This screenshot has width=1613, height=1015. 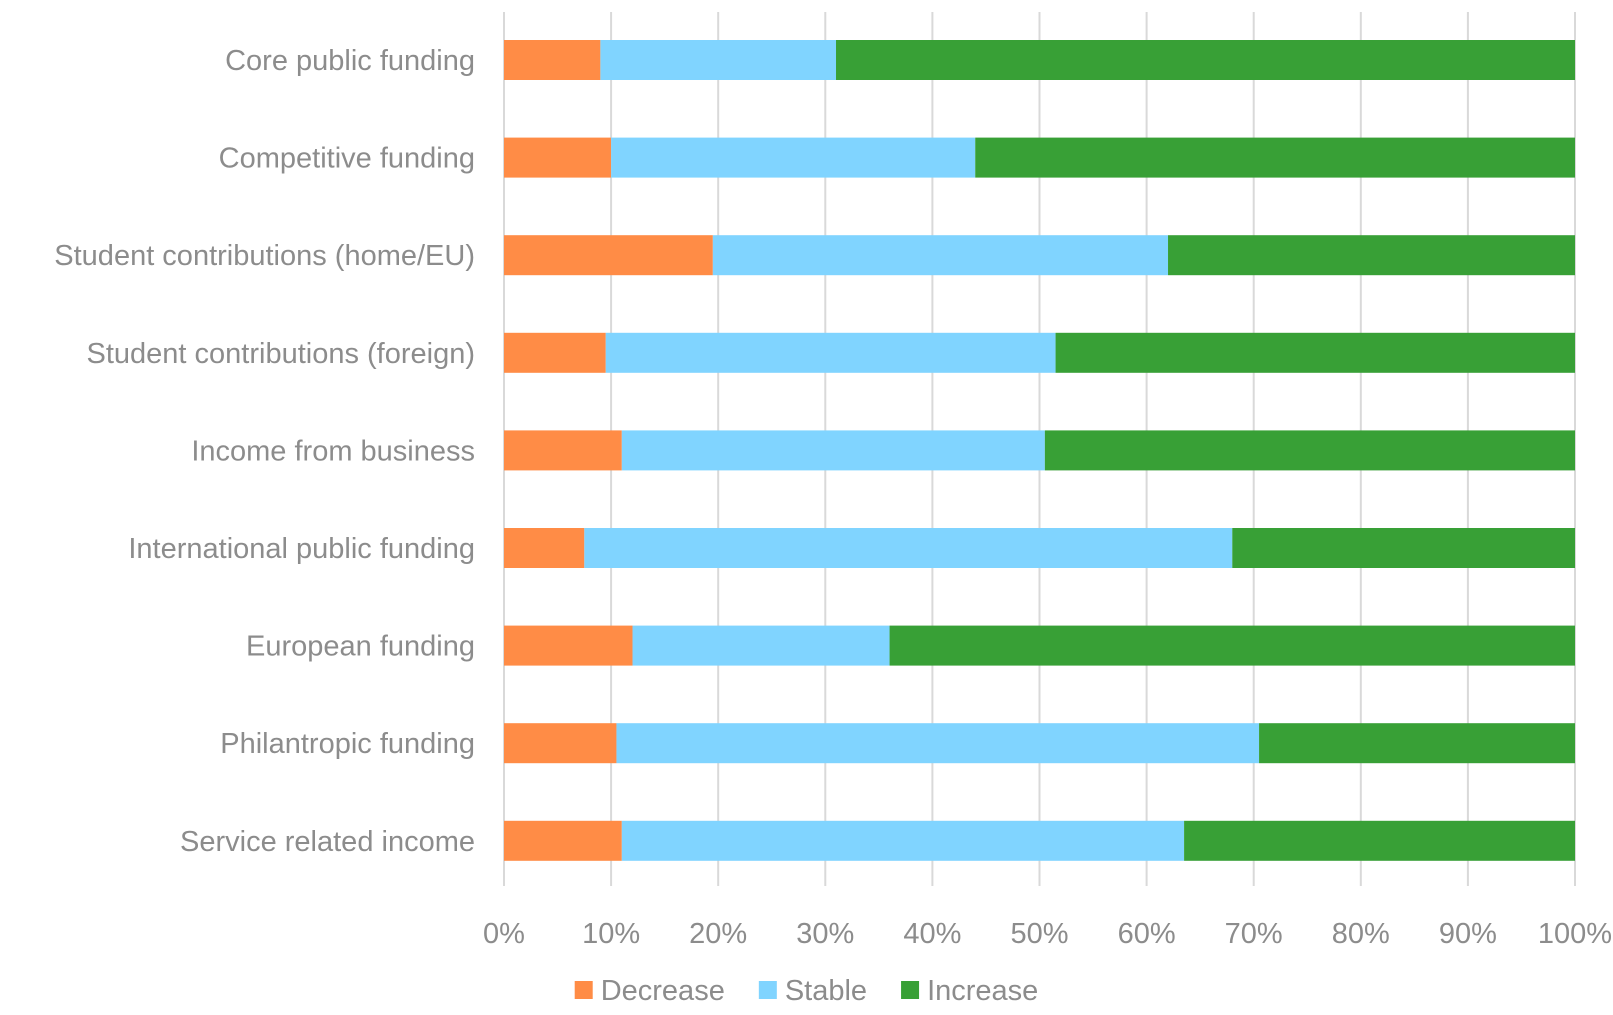 What do you see at coordinates (504, 934) in the screenshot?
I see `x-tick-label: 0%` at bounding box center [504, 934].